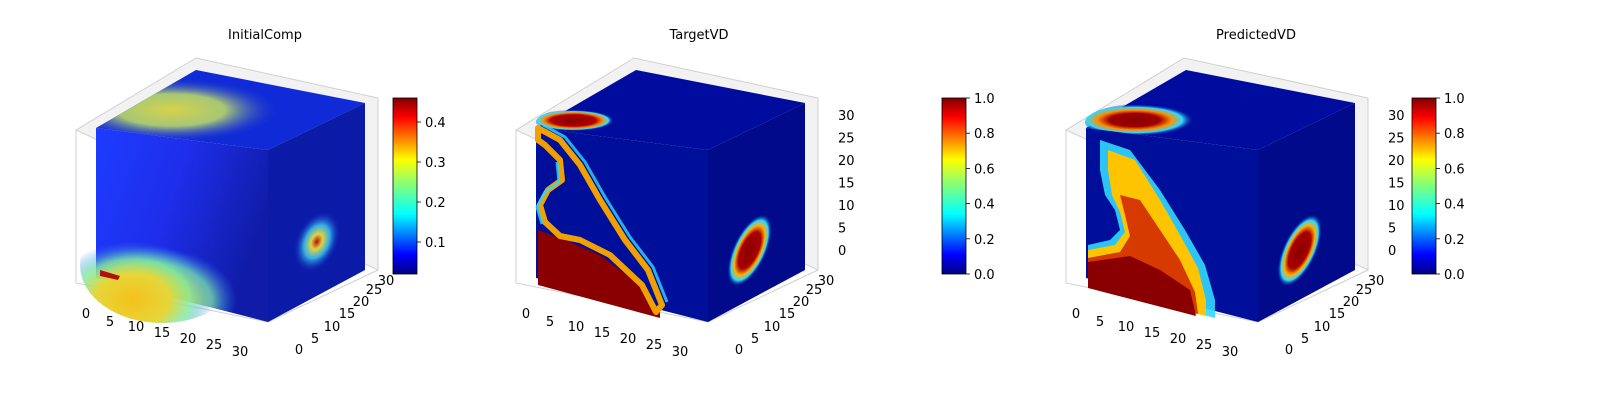 The height and width of the screenshot is (400, 1600). What do you see at coordinates (435, 163) in the screenshot?
I see `colorbar-tick-label: 0.3` at bounding box center [435, 163].